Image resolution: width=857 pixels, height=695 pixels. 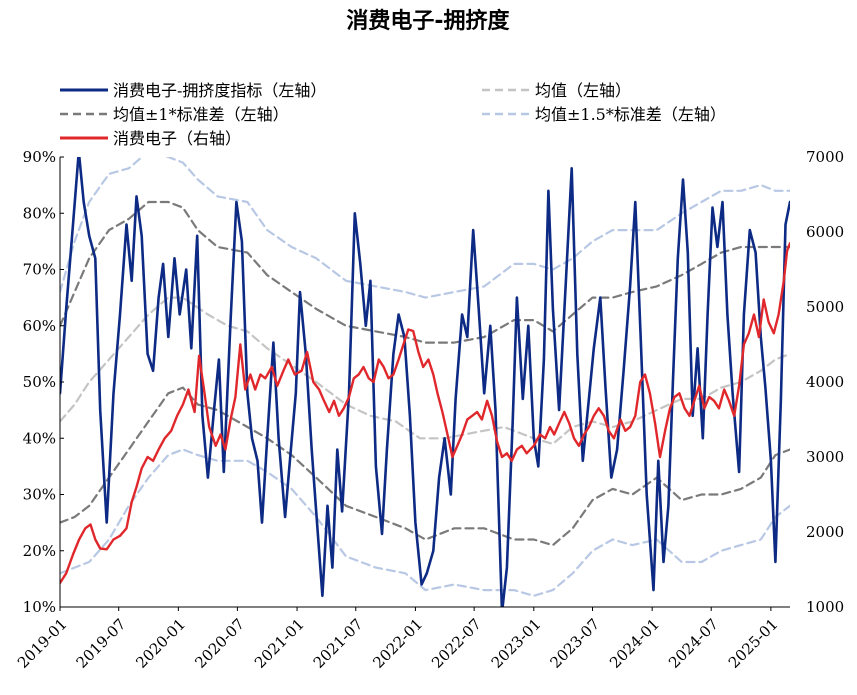 I want to click on x-tick-label: 2020-01, so click(x=160, y=643).